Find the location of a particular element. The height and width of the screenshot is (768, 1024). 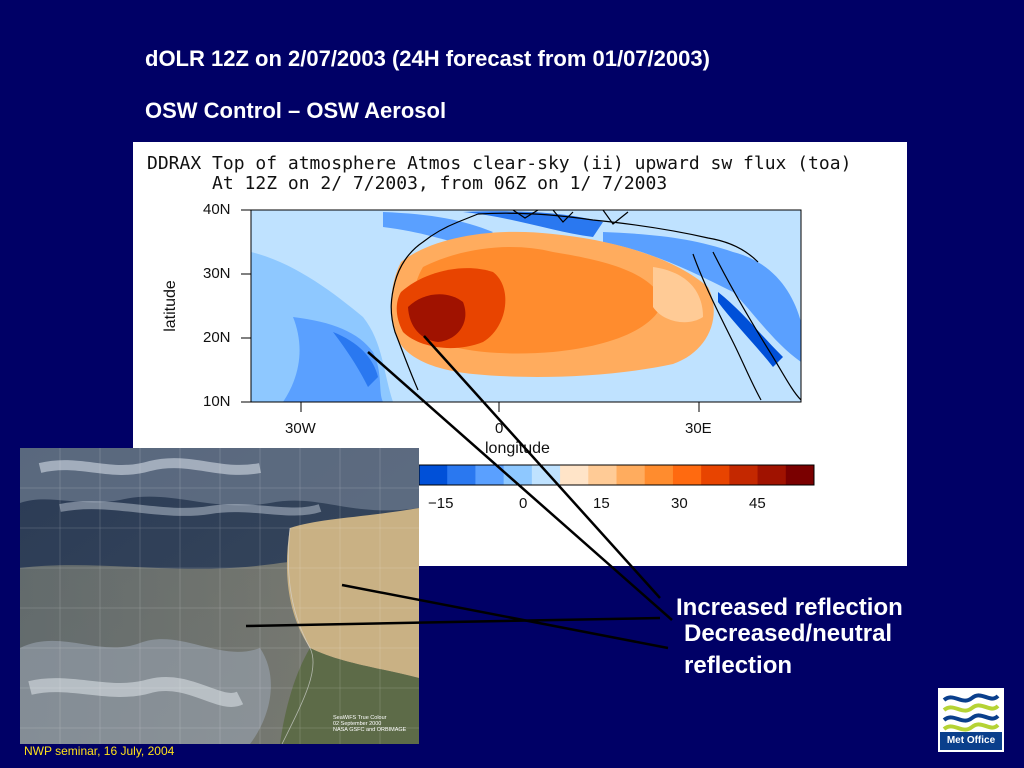

lat-tick-40n: 40N is located at coordinates (217, 209).